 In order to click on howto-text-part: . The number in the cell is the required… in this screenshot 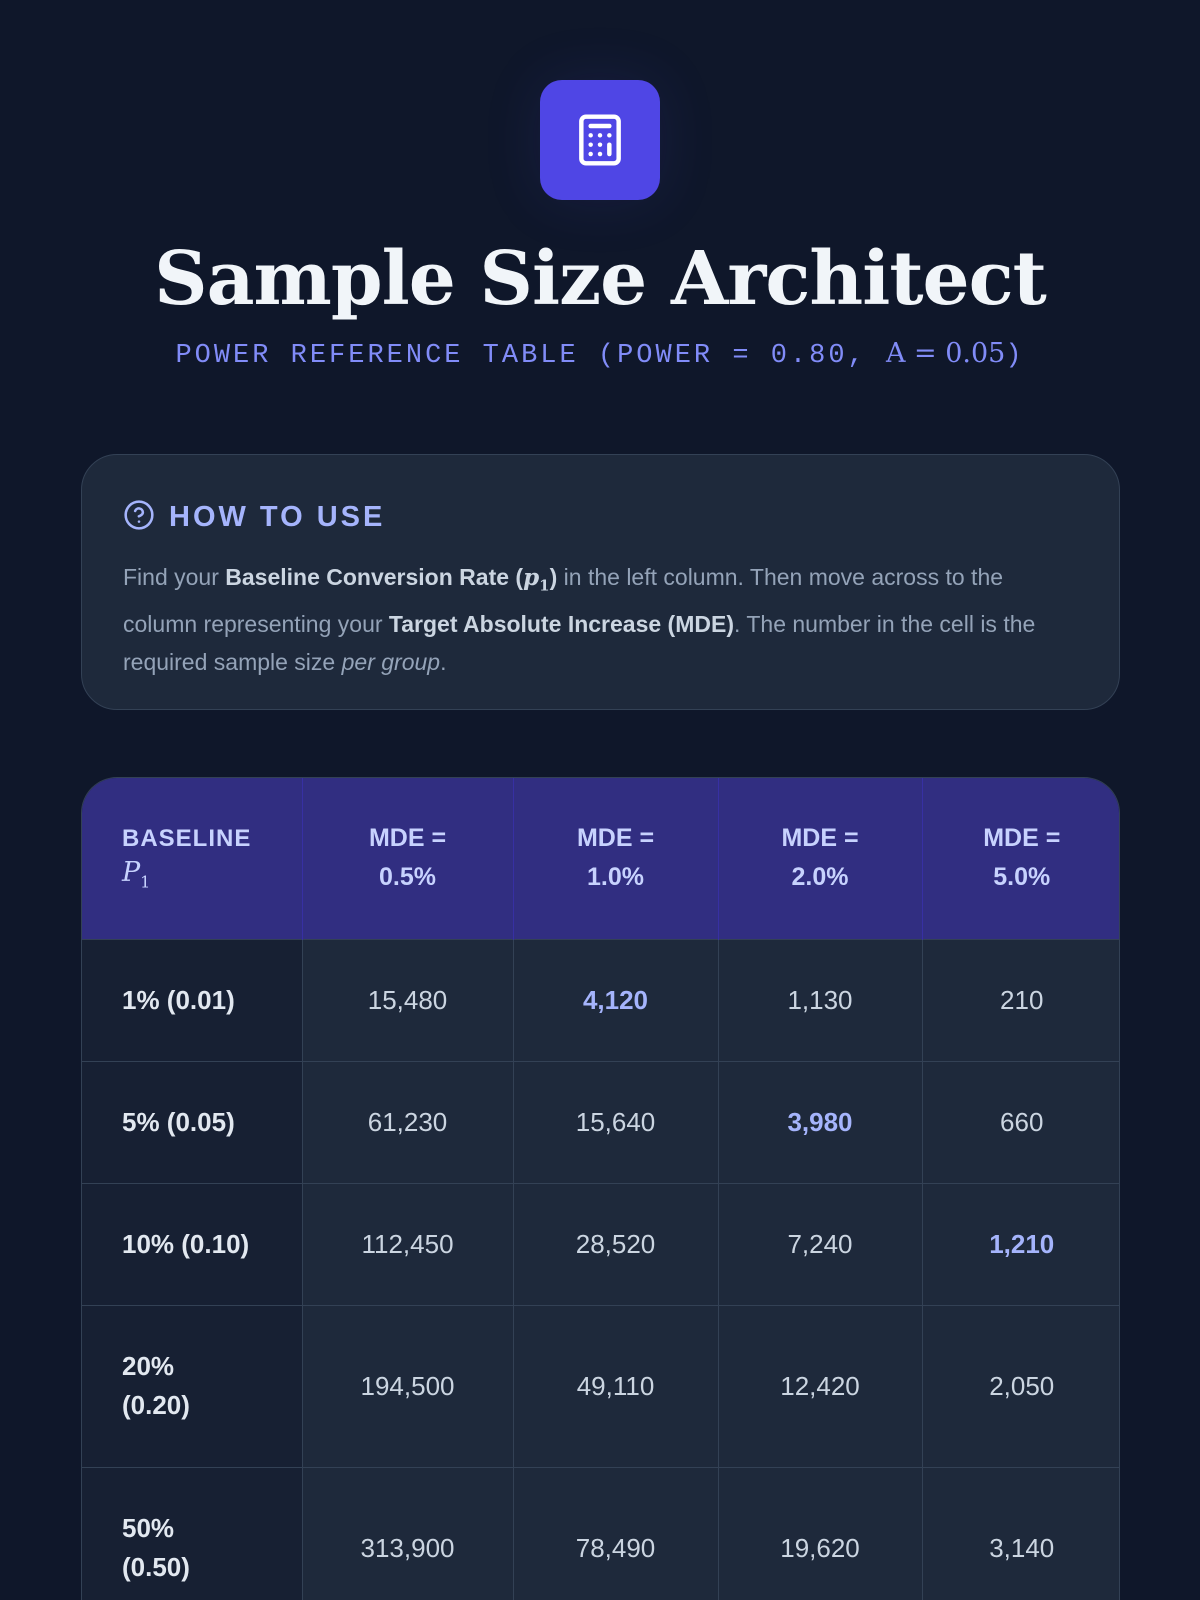, I will do `click(579, 642)`.